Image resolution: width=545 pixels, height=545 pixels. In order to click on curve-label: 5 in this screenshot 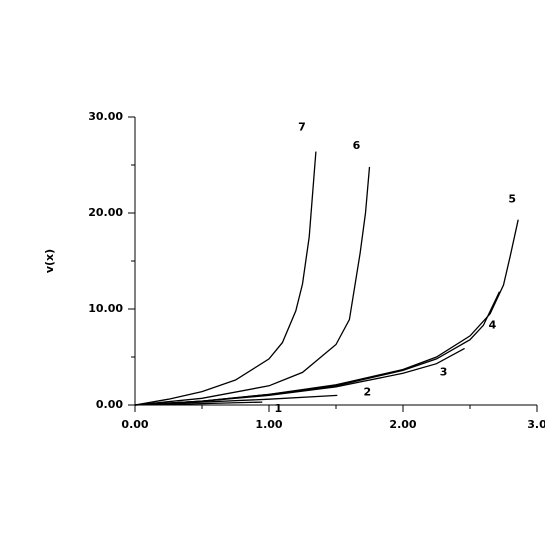, I will do `click(512, 199)`.